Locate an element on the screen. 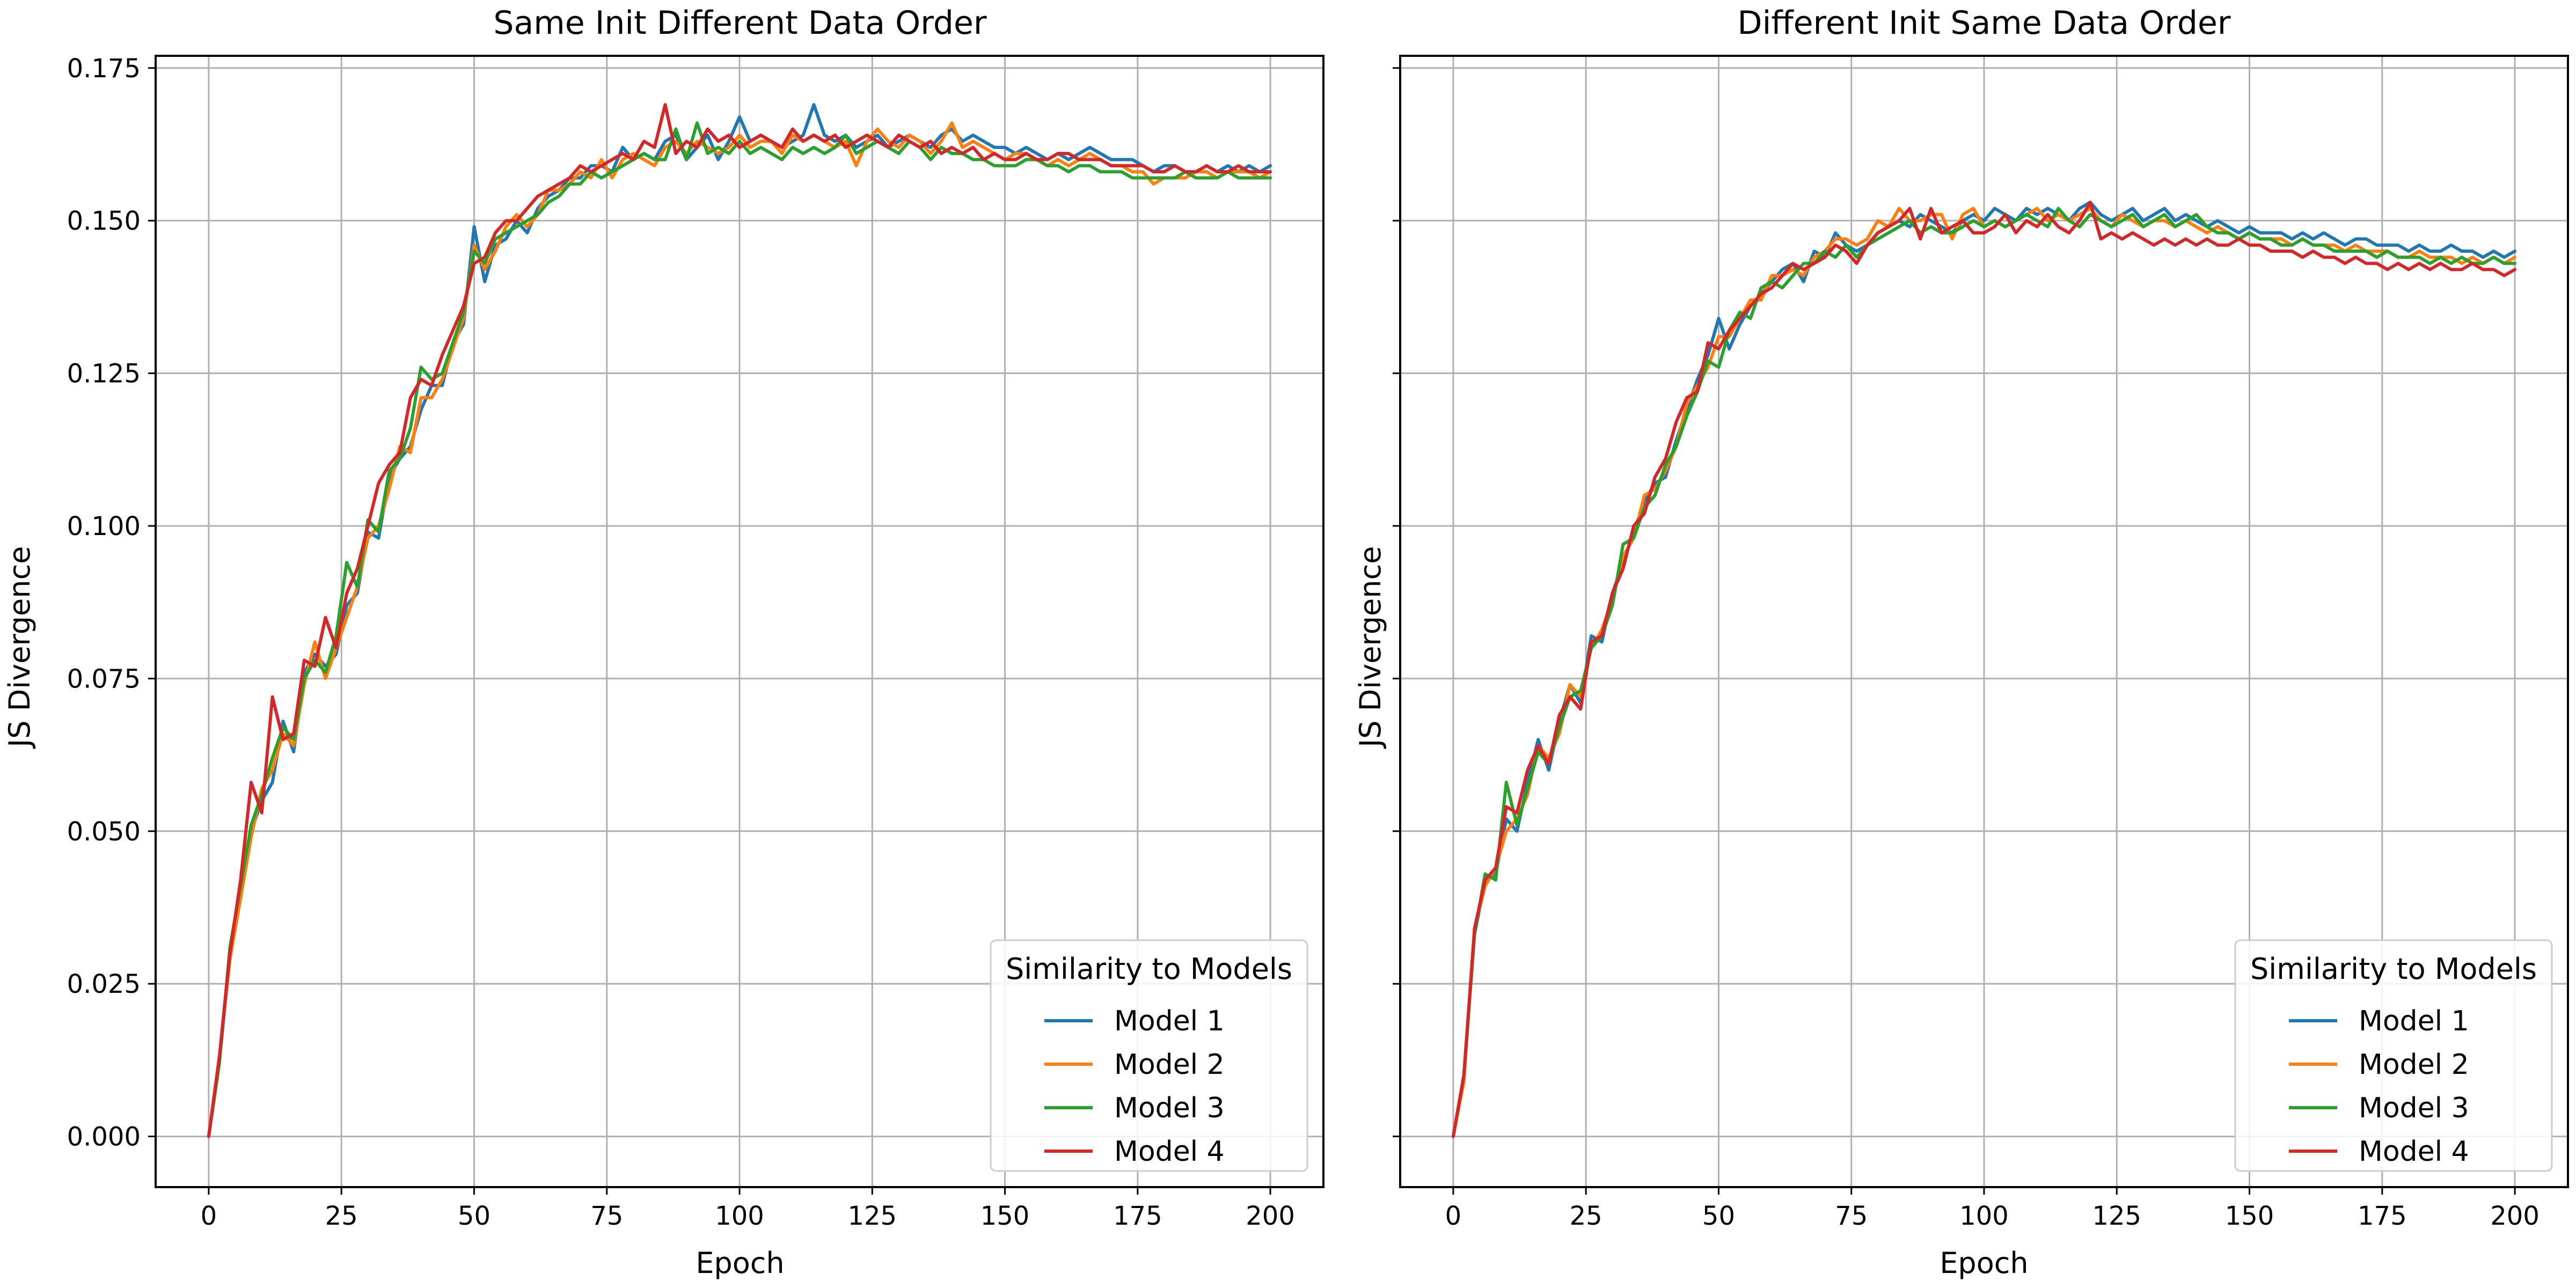 The image size is (2576, 1288). y-tick-label: 0.075 is located at coordinates (104, 679).